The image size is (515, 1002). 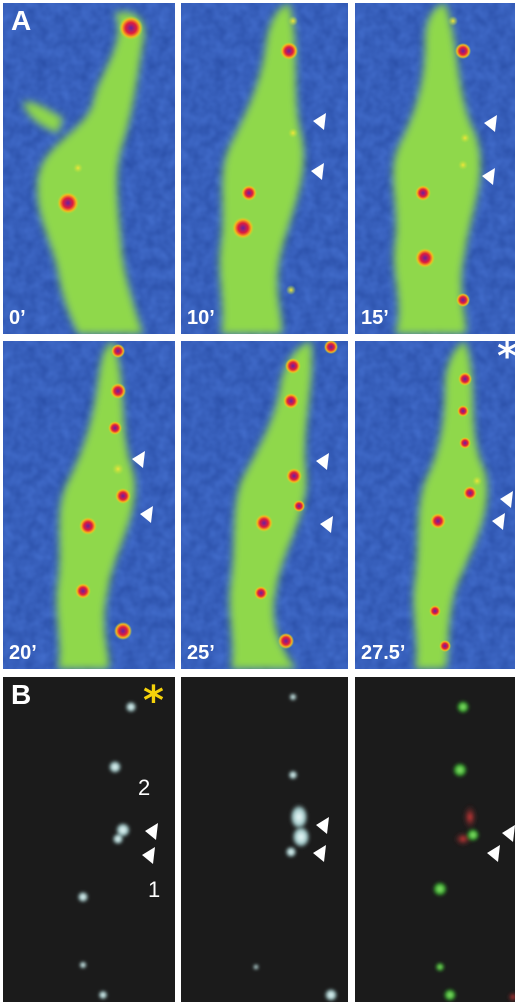 I want to click on frame-0min: A 0’, so click(x=89, y=168).